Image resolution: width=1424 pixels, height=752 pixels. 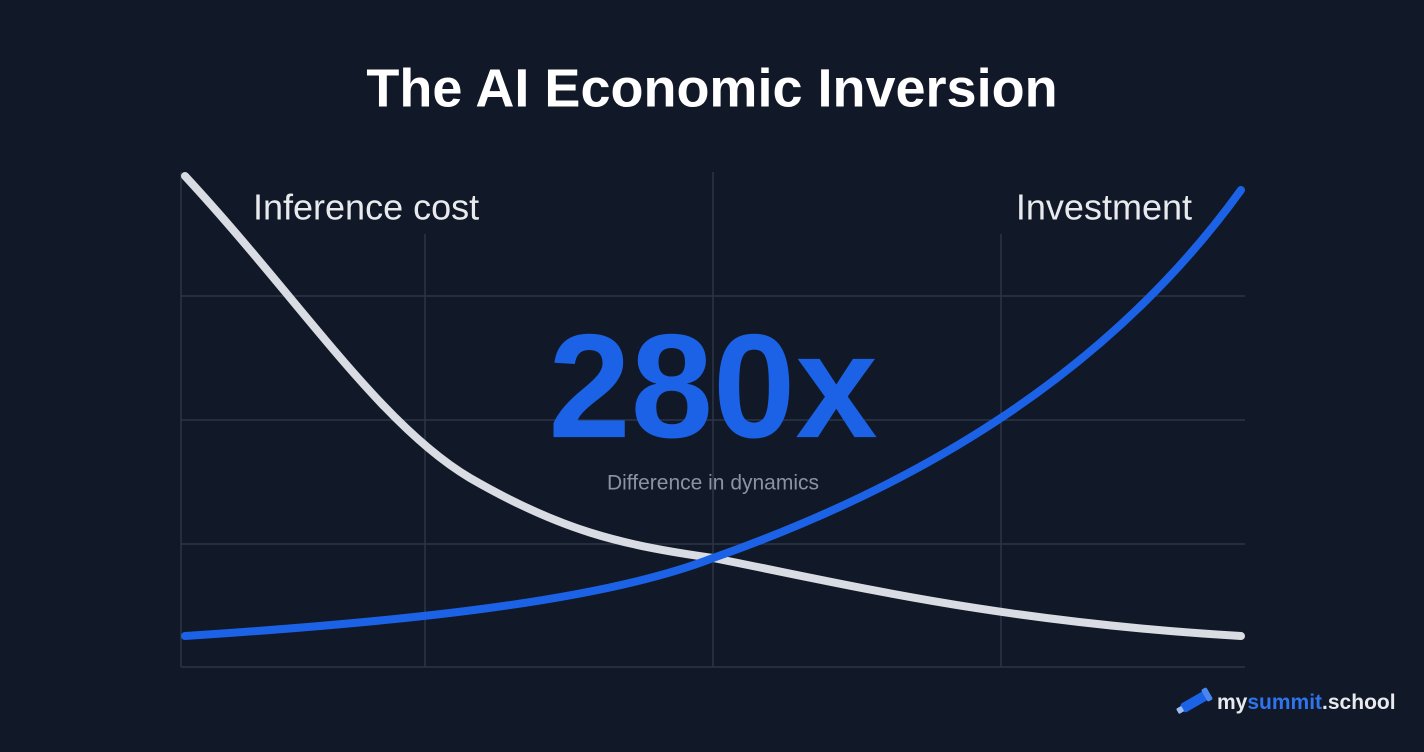 What do you see at coordinates (712, 386) in the screenshot?
I see `big-figure: 280x` at bounding box center [712, 386].